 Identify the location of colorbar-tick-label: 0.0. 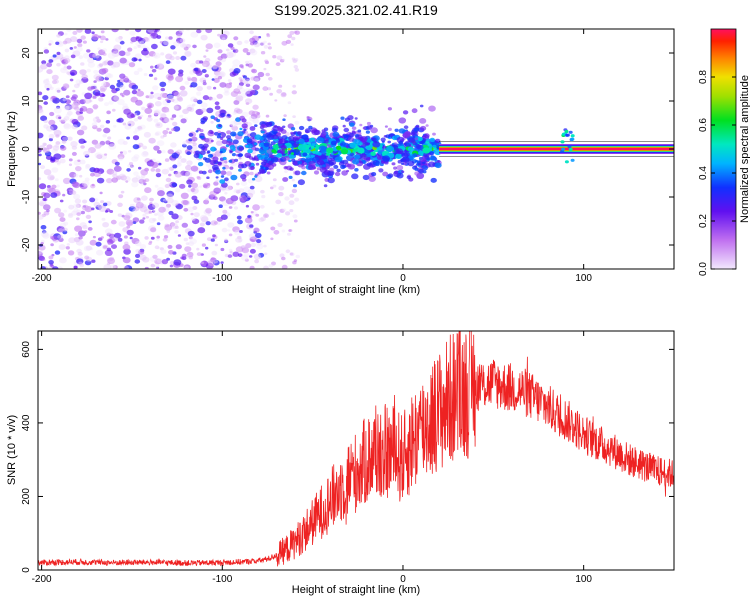
(703, 269).